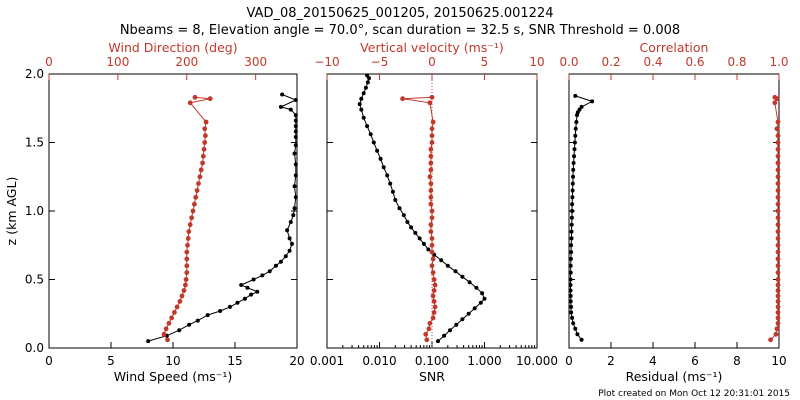 The image size is (800, 400). Describe the element at coordinates (172, 361) in the screenshot. I see `bottom-tick-label: 10` at that location.